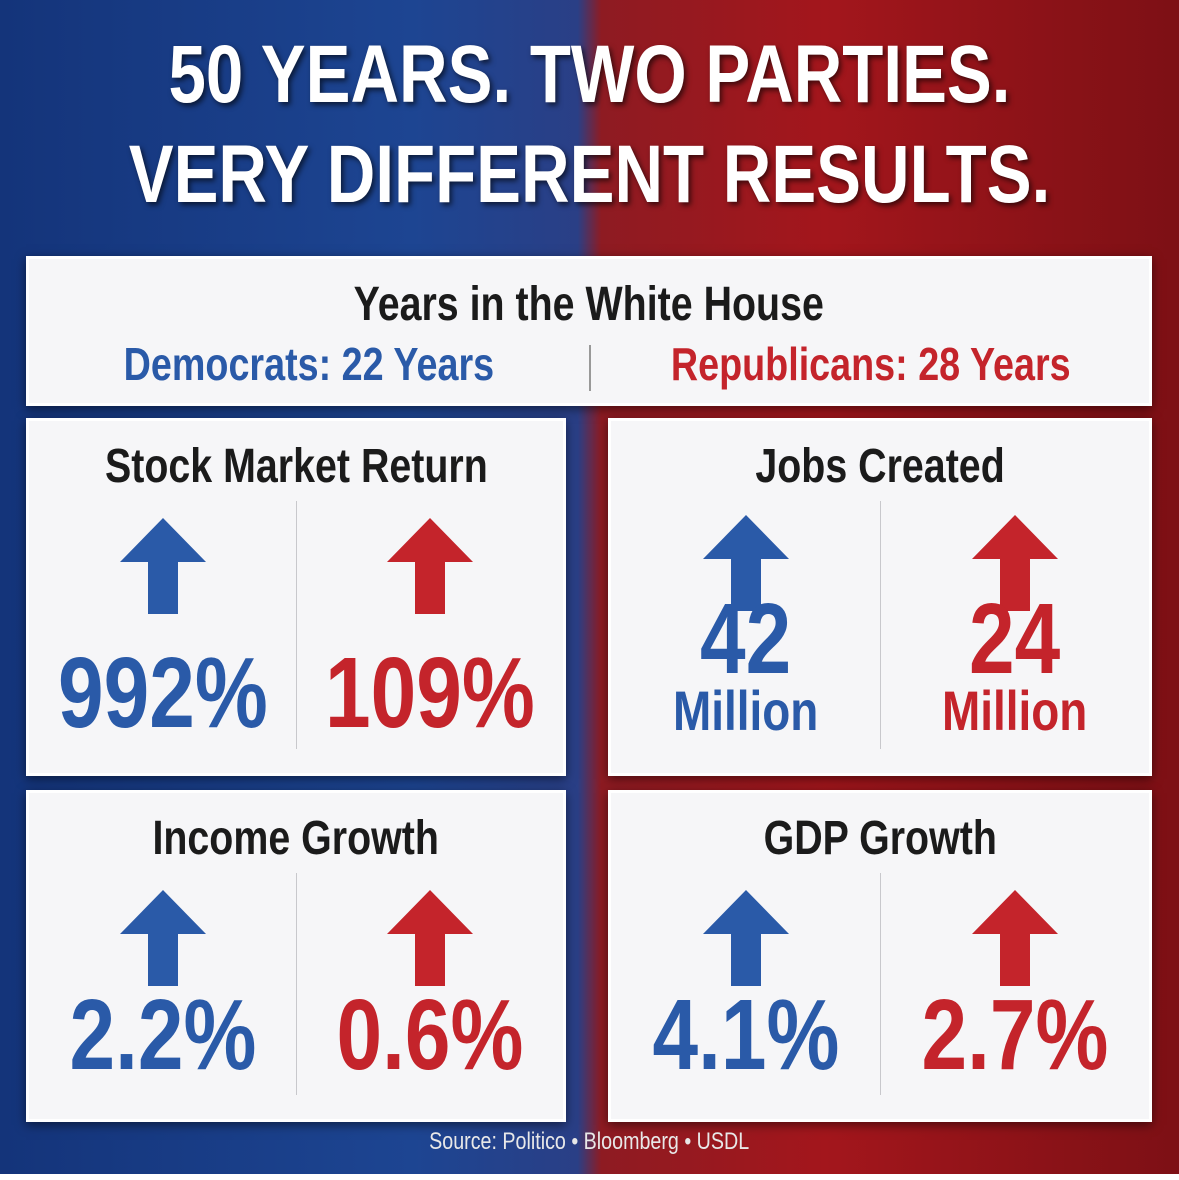  What do you see at coordinates (589, 74) in the screenshot?
I see `title-line: 50 YEARS. TWO PARTIES.` at bounding box center [589, 74].